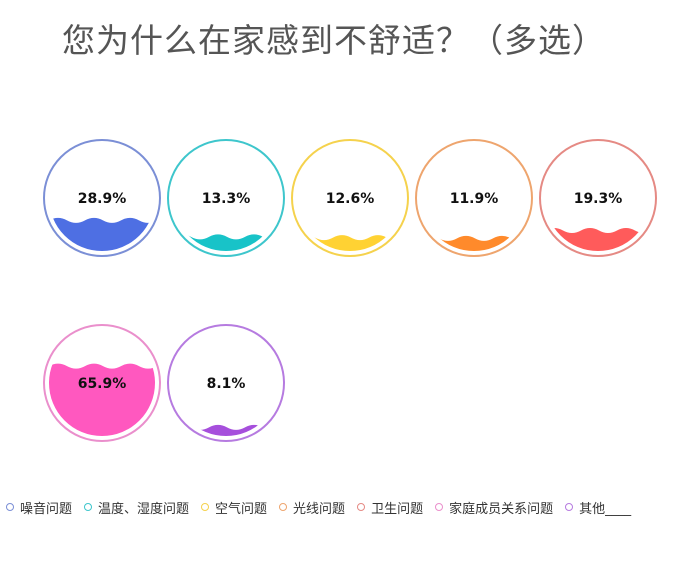 This screenshot has width=700, height=576. I want to click on gauge-value-label: 8.1%, so click(226, 384).